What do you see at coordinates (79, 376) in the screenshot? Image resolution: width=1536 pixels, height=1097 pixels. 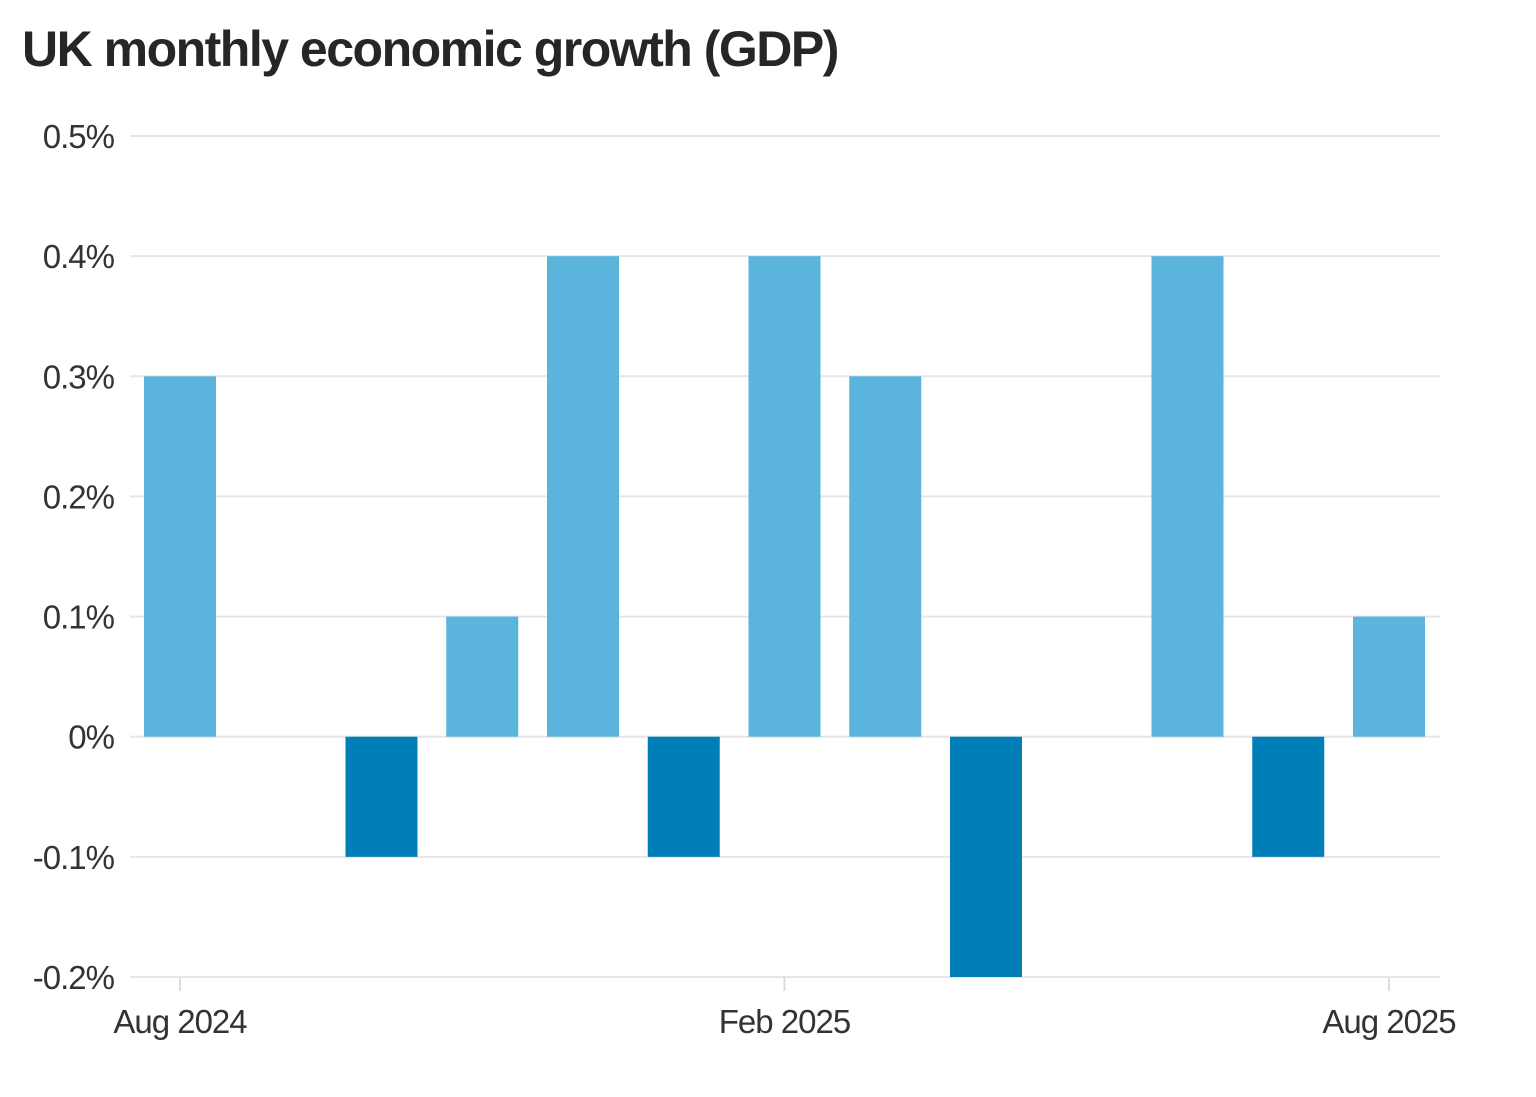 I see `y-tick-label: 0.3%` at bounding box center [79, 376].